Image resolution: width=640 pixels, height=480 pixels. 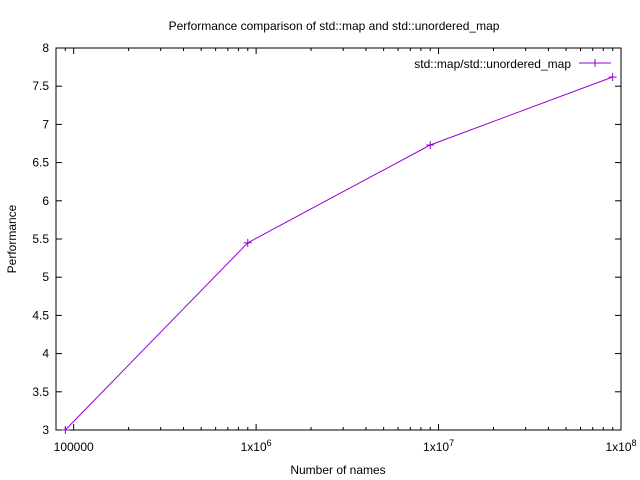 I want to click on y-tick-label: 6, so click(x=45, y=201).